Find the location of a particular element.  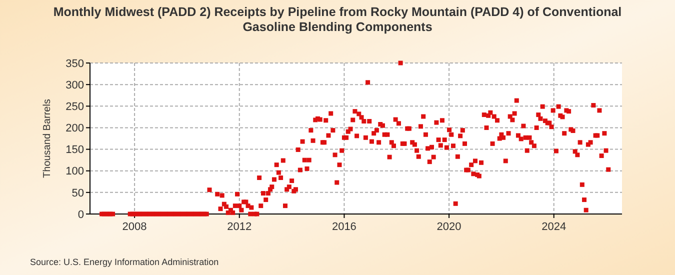

x-tick-label: 2016 is located at coordinates (344, 227).